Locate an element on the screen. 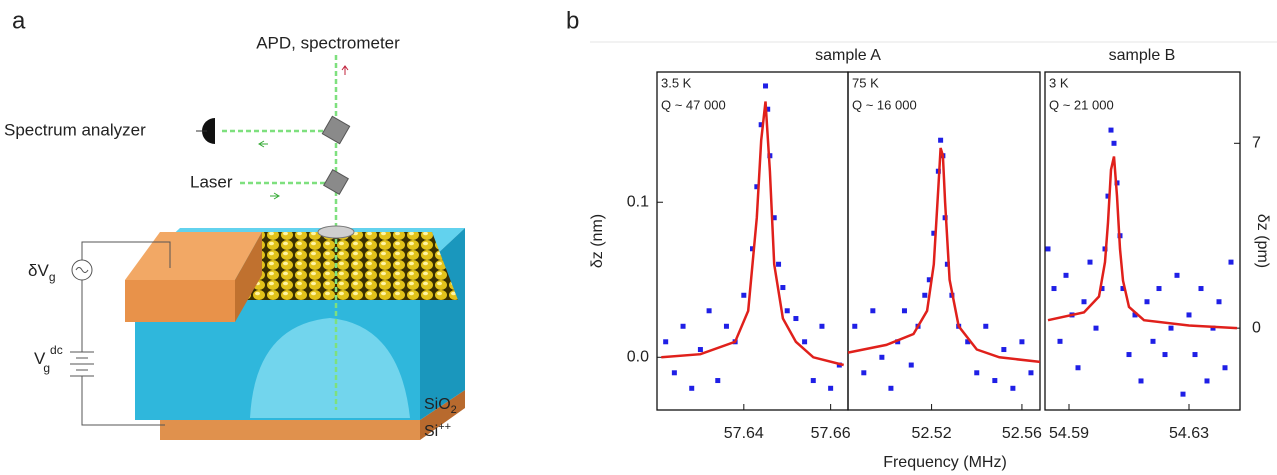 The width and height of the screenshot is (1277, 475). label: Si++ is located at coordinates (437, 430).